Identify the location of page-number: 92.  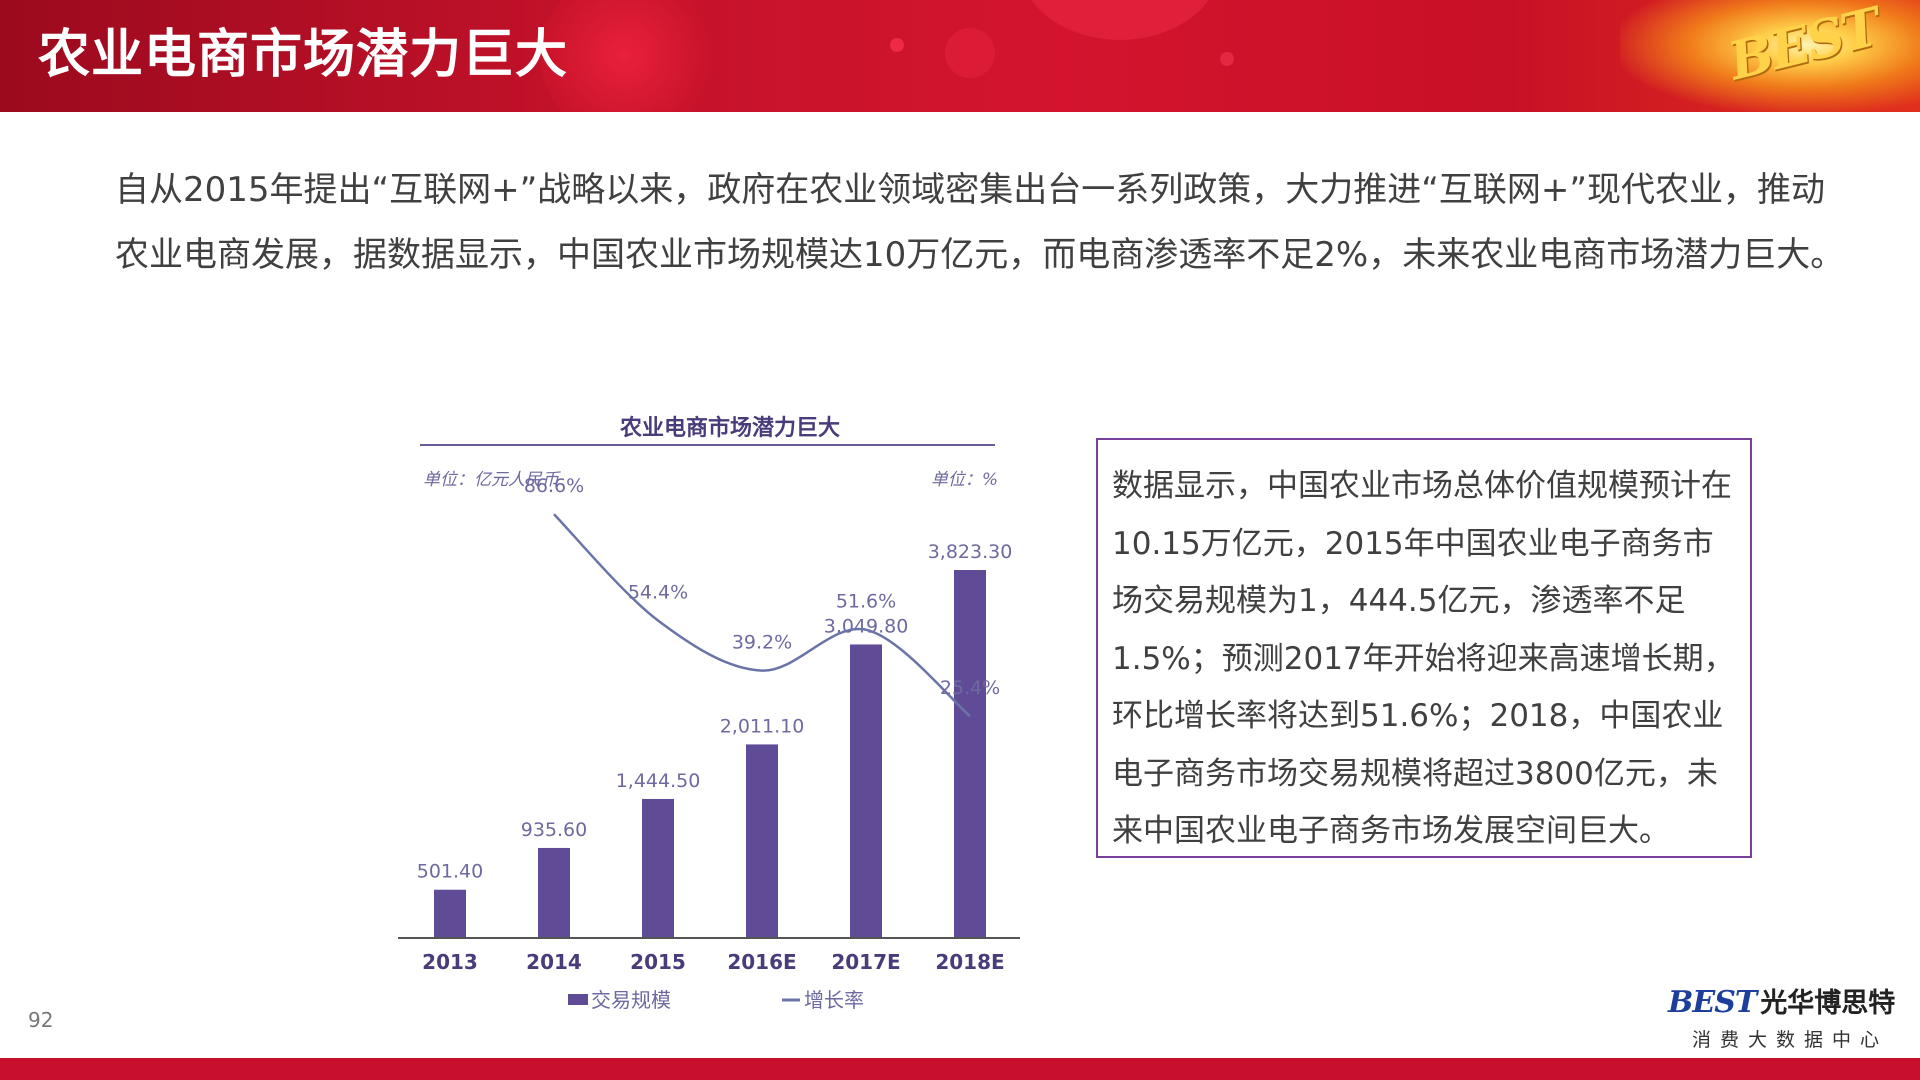
(41, 1020).